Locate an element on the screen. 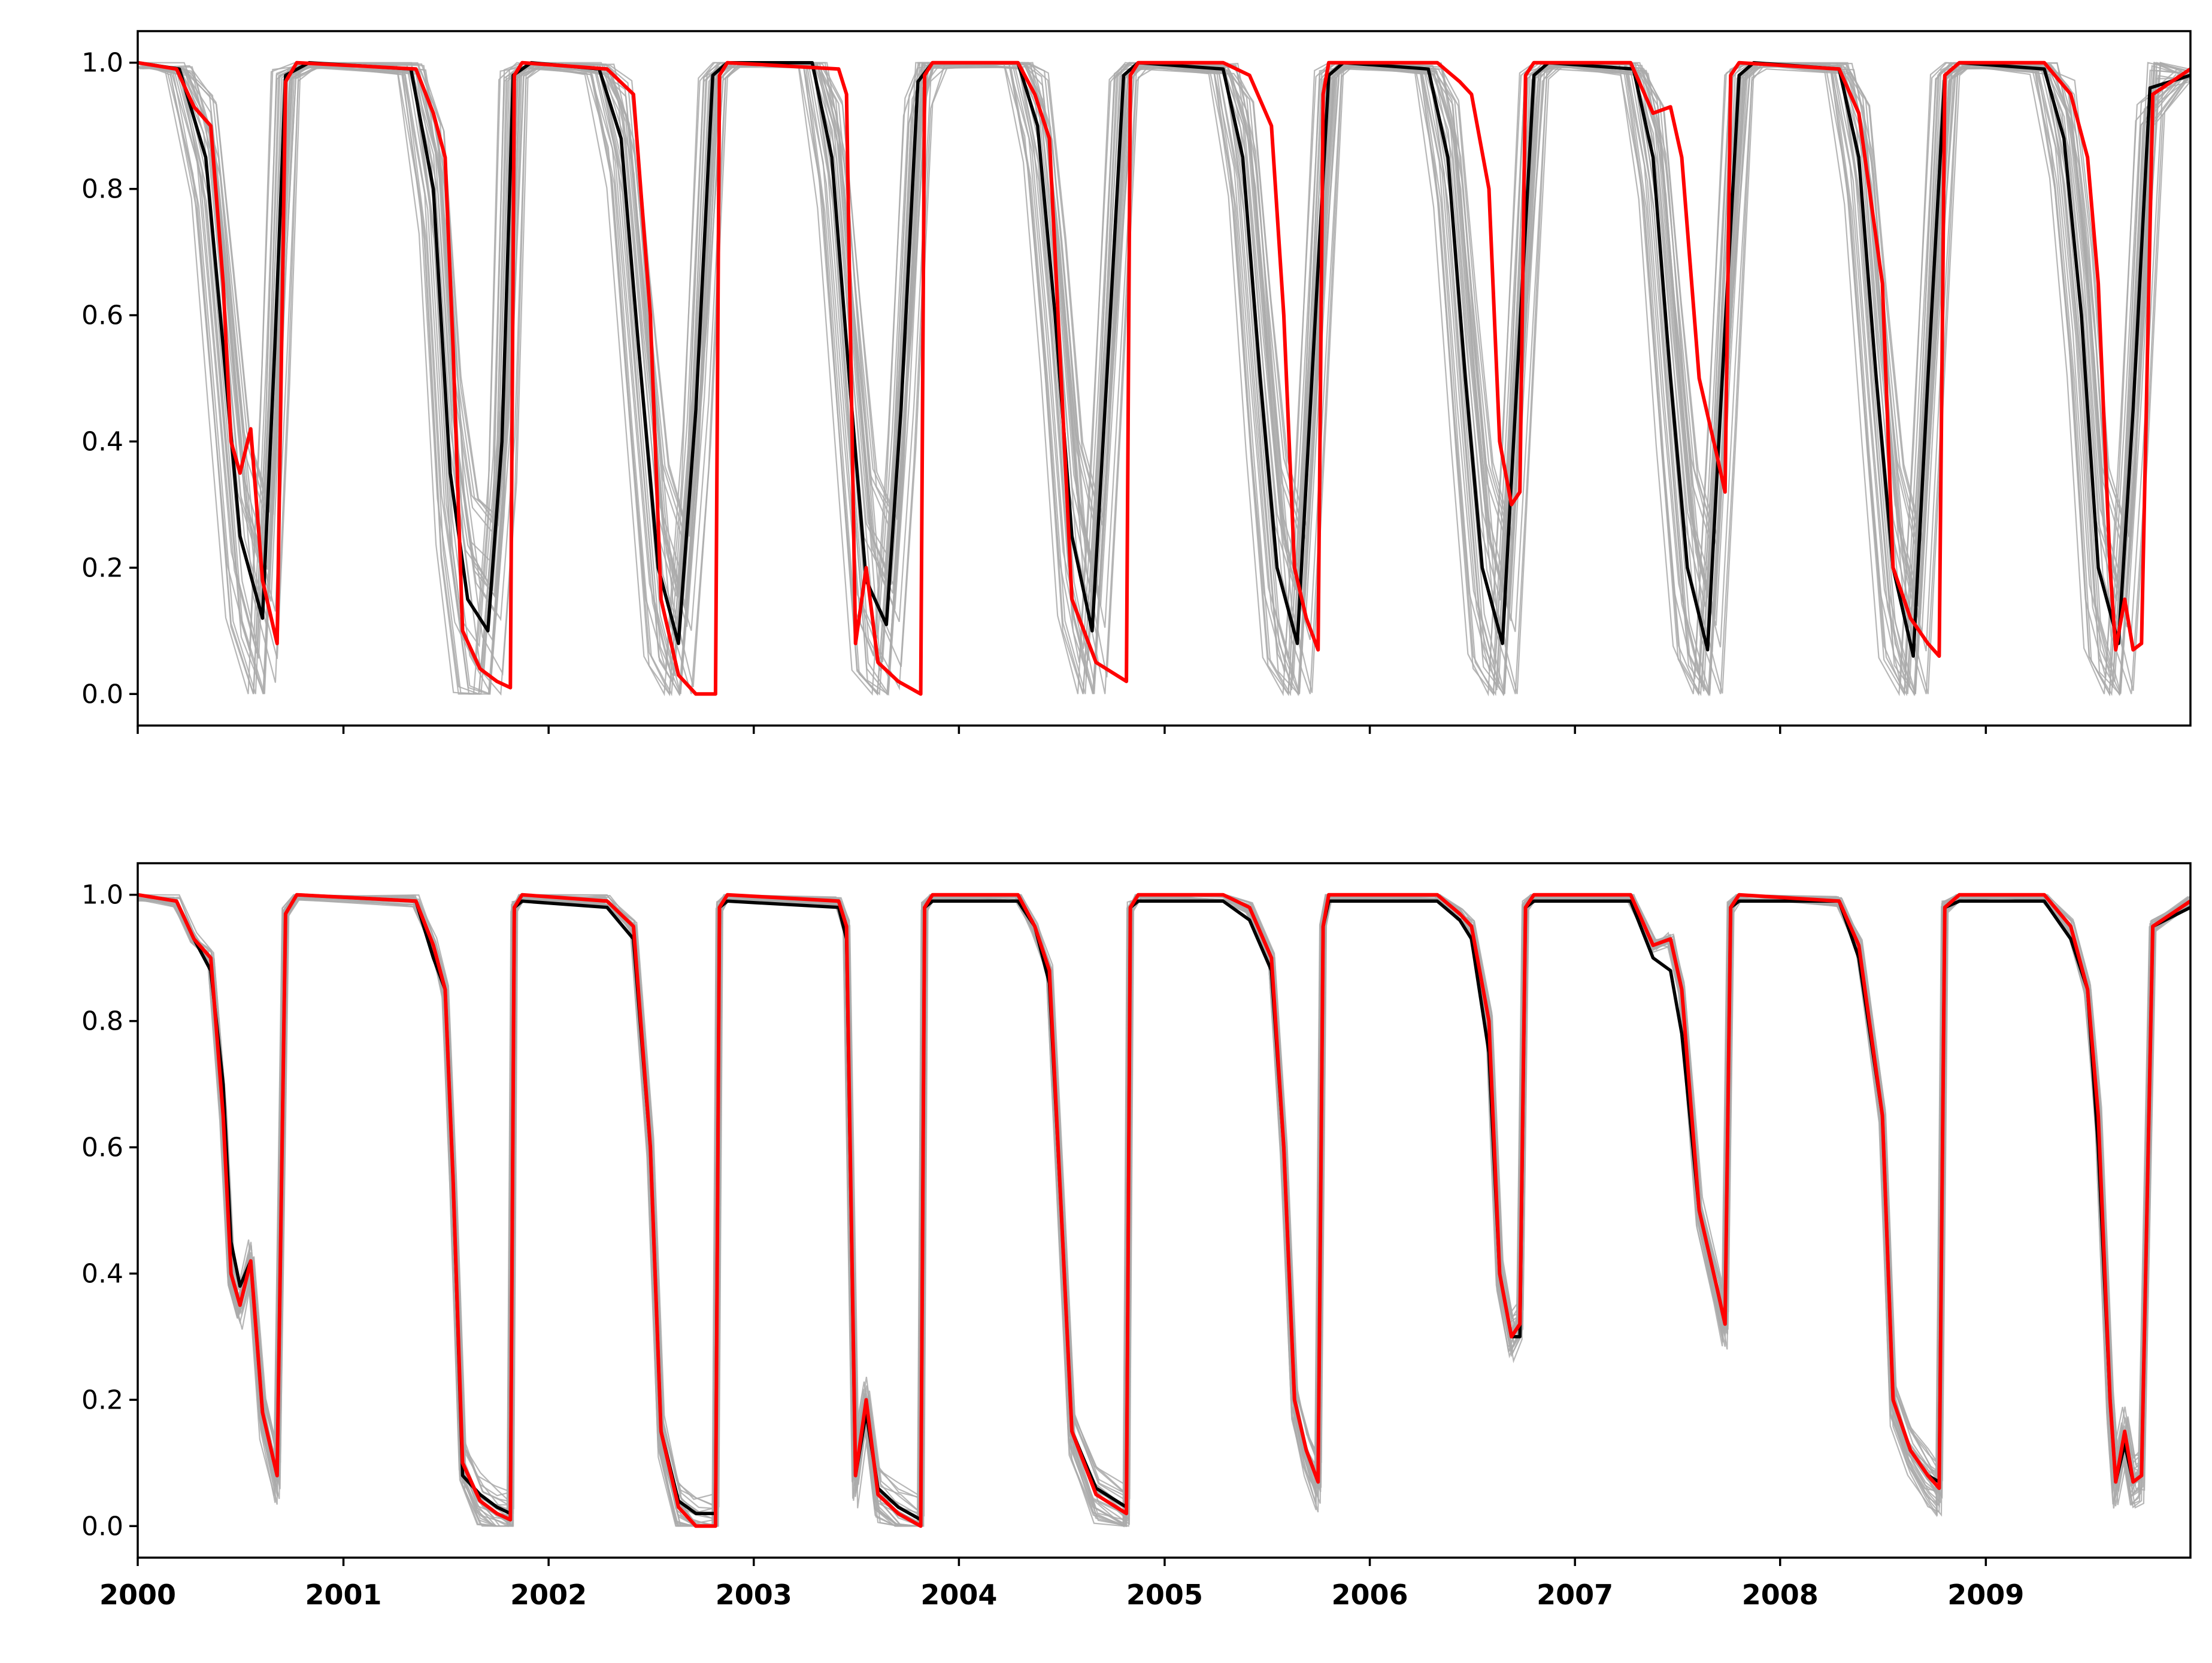 The image size is (2212, 1663). x-tick-label: 2002 is located at coordinates (548, 1595).